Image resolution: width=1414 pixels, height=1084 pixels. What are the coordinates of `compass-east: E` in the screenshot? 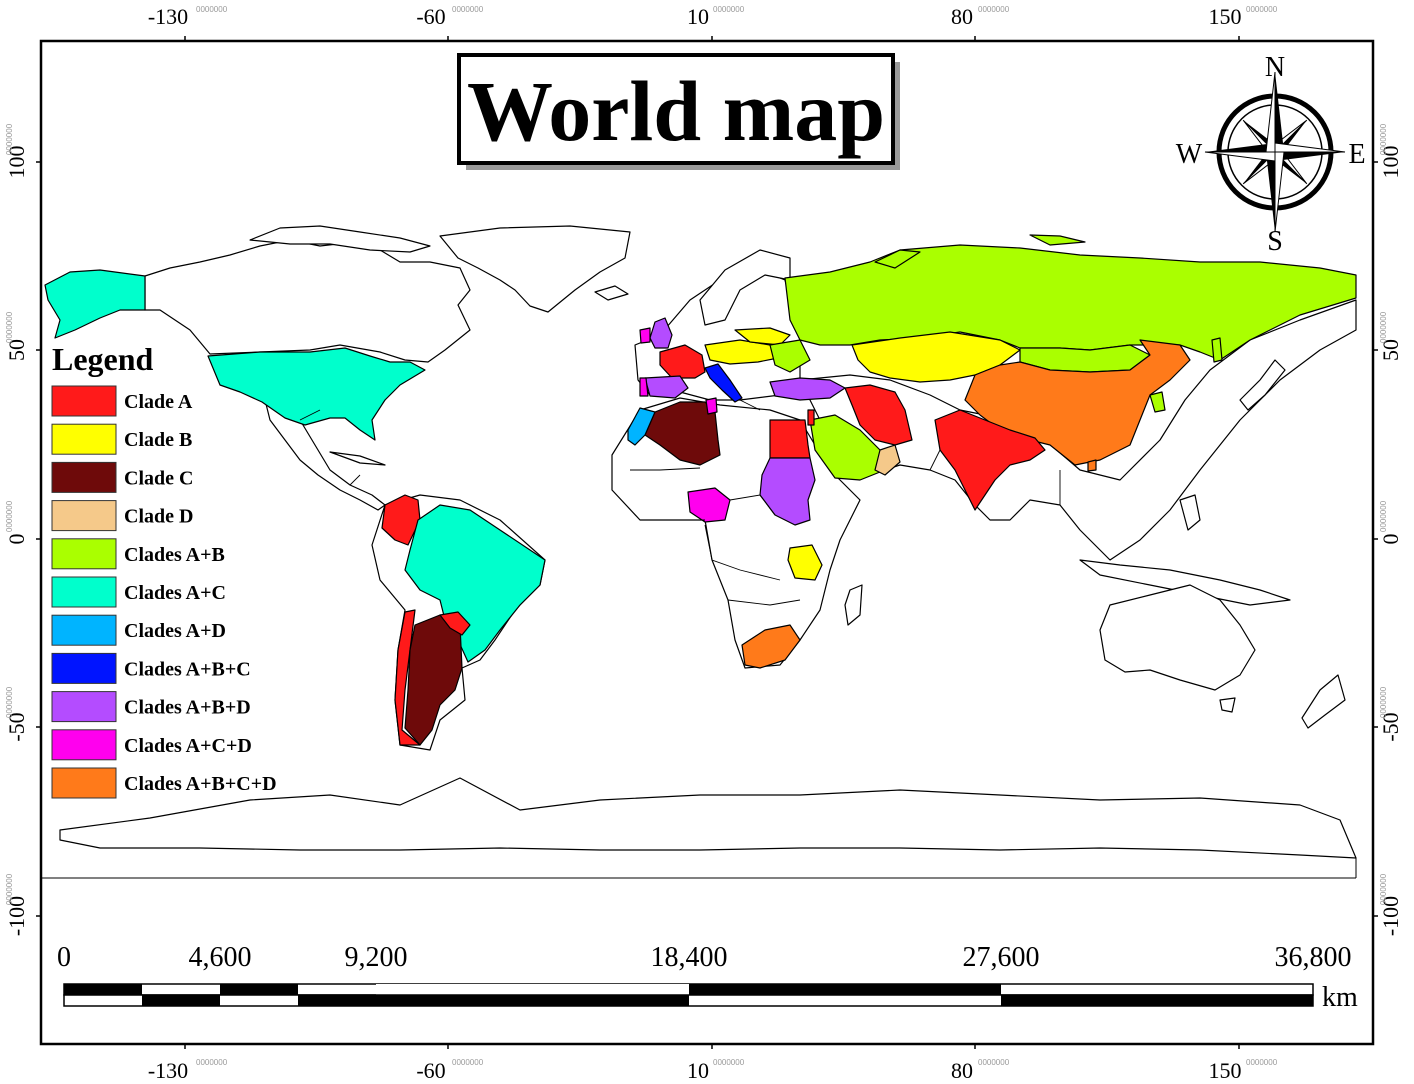 It's located at (1356, 154).